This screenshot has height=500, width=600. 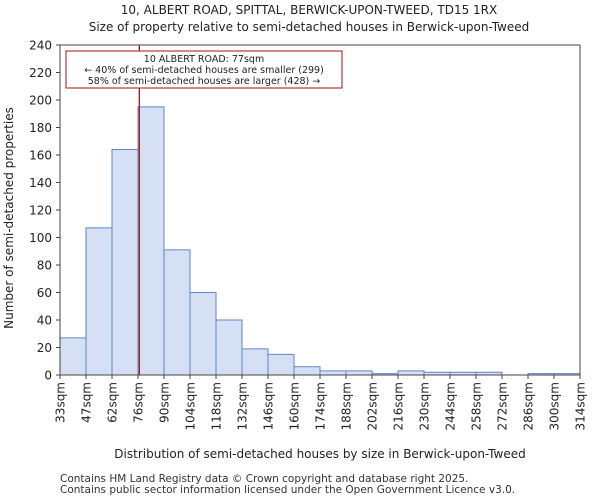 What do you see at coordinates (87, 402) in the screenshot?
I see `x-tick-label: 47sqm` at bounding box center [87, 402].